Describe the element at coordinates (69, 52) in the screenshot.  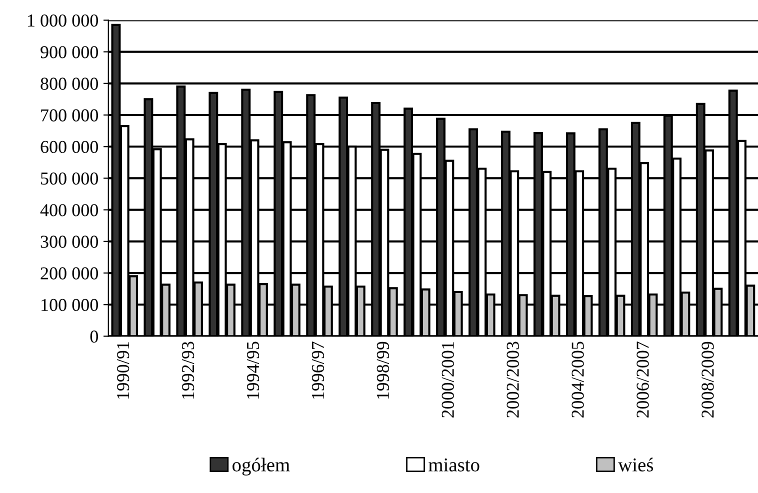
I see `y-tick-label: 900 000` at that location.